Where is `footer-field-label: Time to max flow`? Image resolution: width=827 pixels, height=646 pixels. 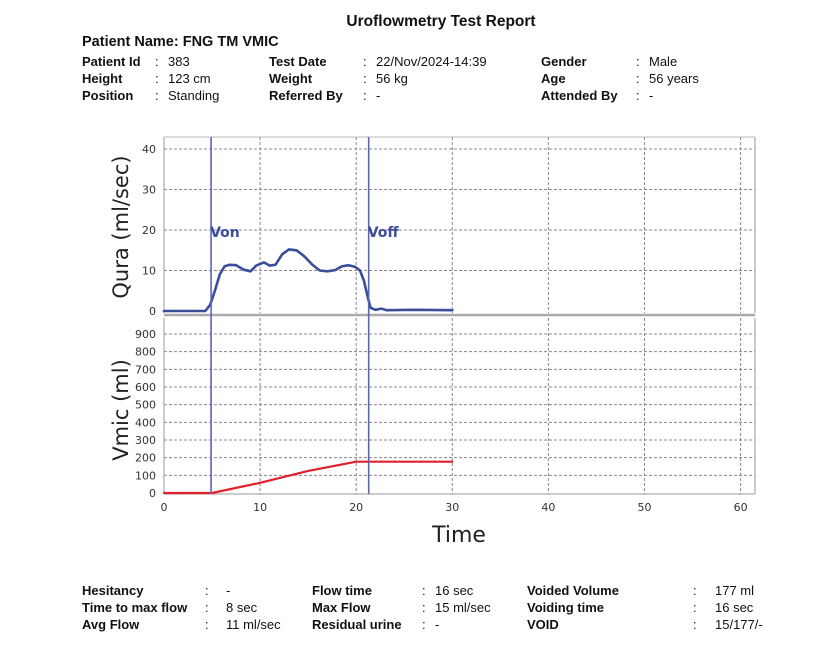
footer-field-label: Time to max flow is located at coordinates (135, 607).